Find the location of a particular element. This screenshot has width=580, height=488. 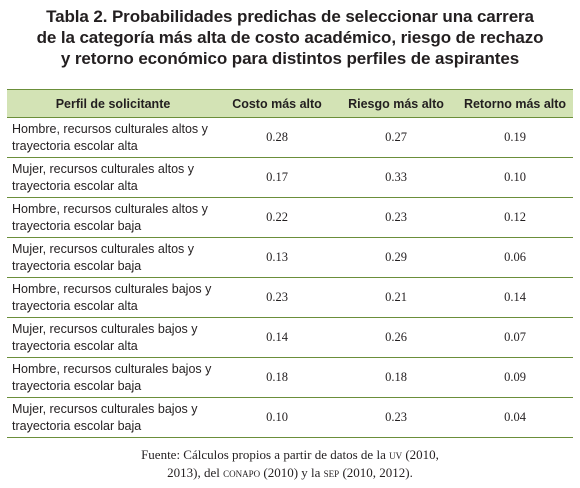

header-retorno: Retorno más alto is located at coordinates (515, 103).